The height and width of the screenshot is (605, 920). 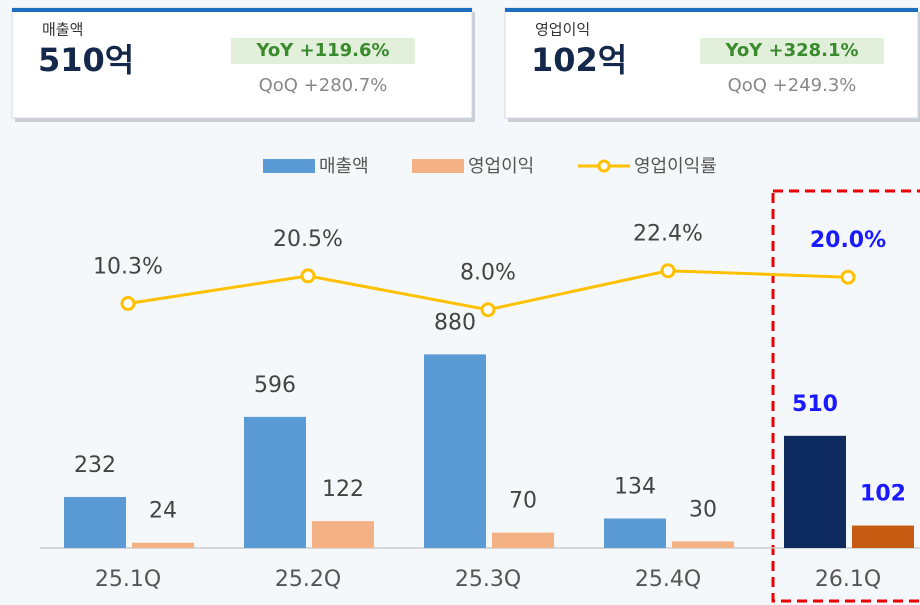 I want to click on qoq: QoQ +249.3%, so click(x=792, y=85).